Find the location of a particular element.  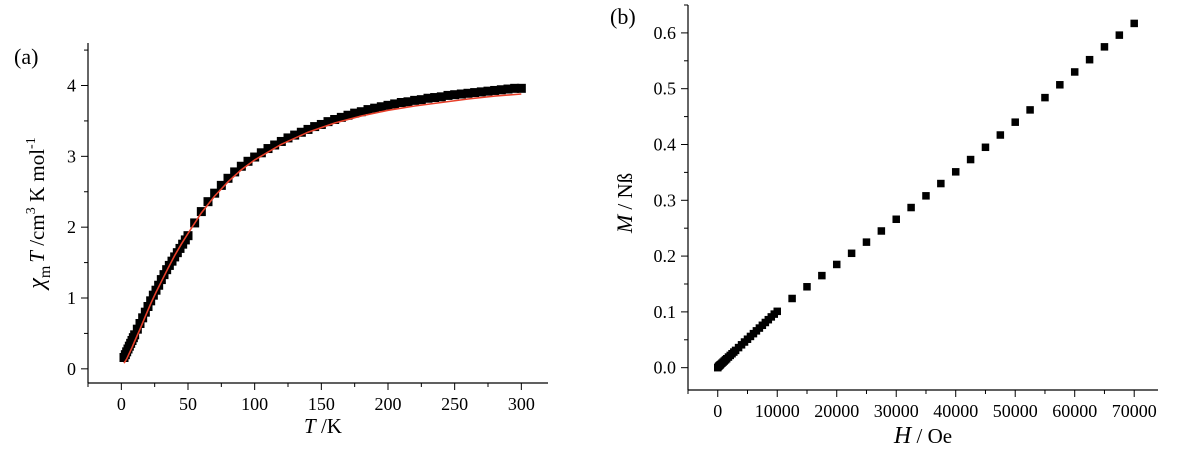

chart-a-ylabel-t: T is located at coordinates (37, 256).